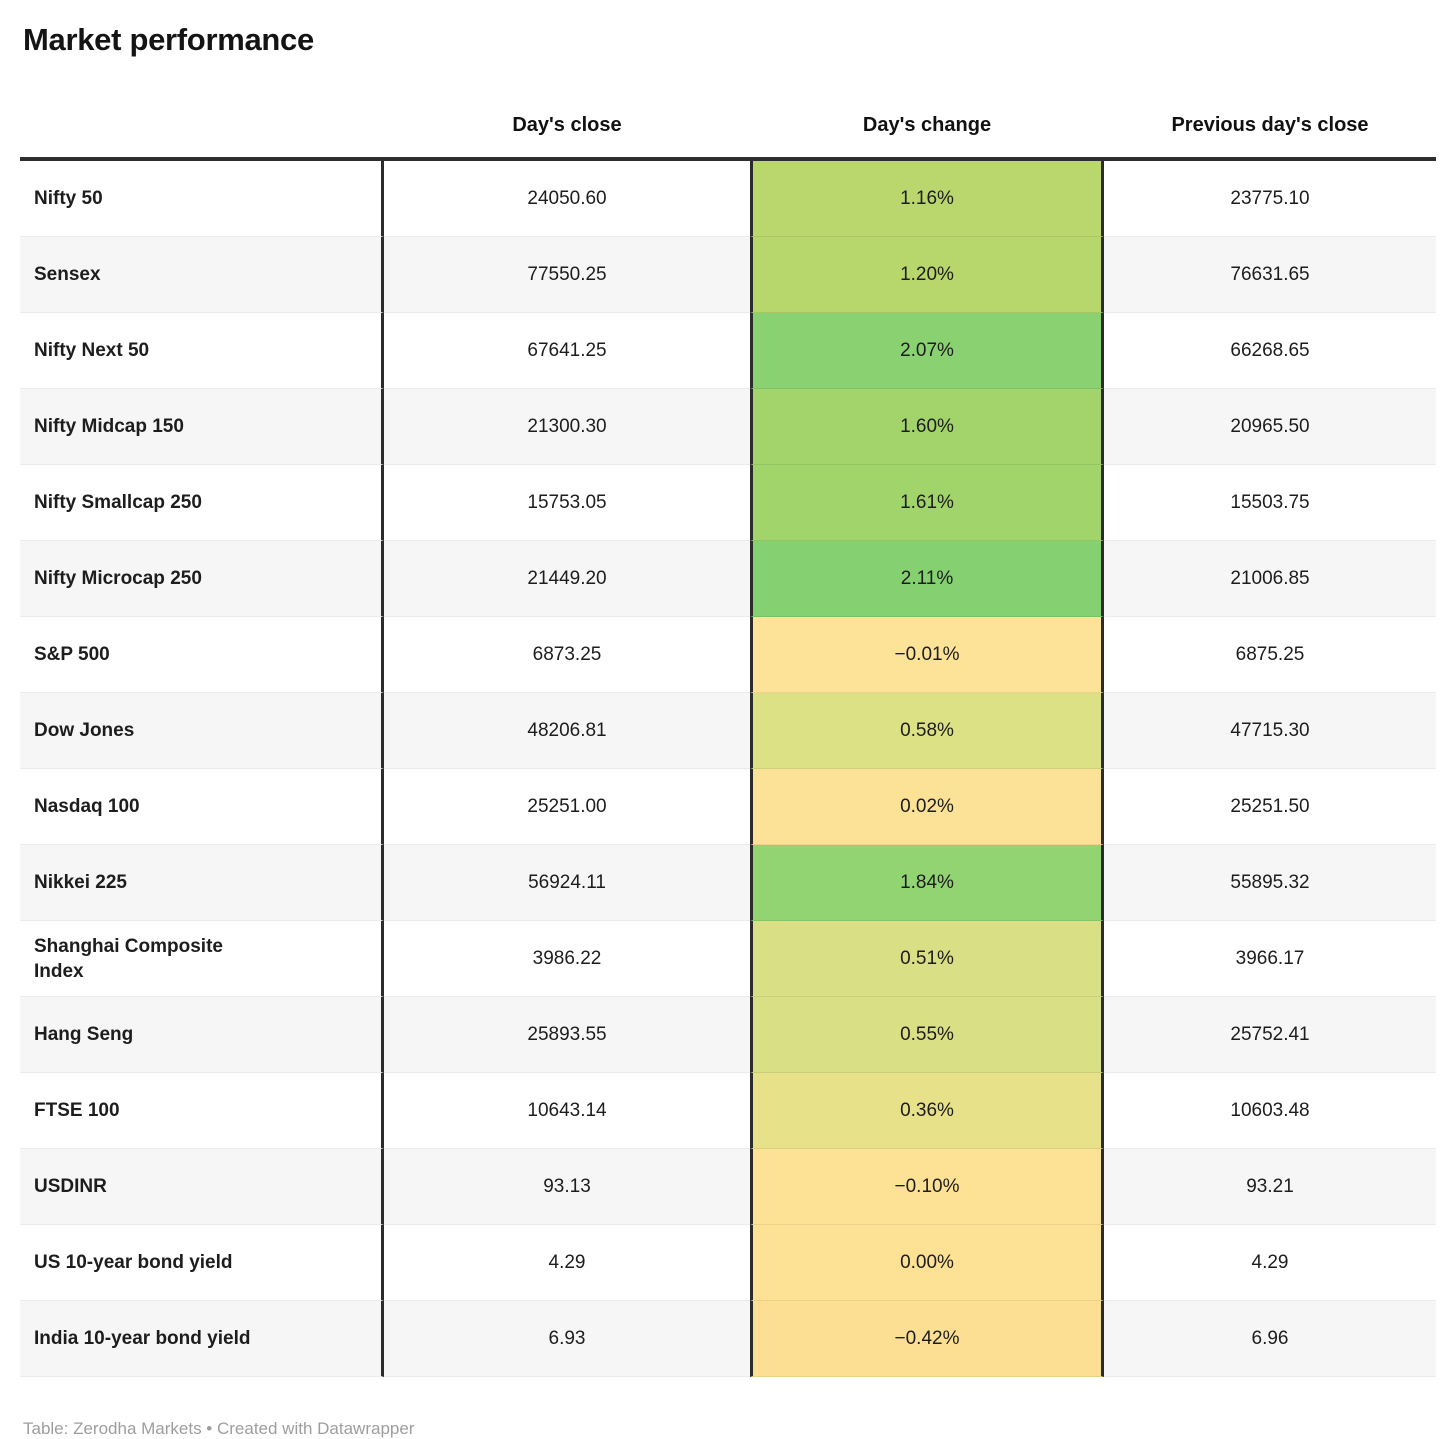 Image resolution: width=1456 pixels, height=1439 pixels. I want to click on page-title: Market performance, so click(168, 39).